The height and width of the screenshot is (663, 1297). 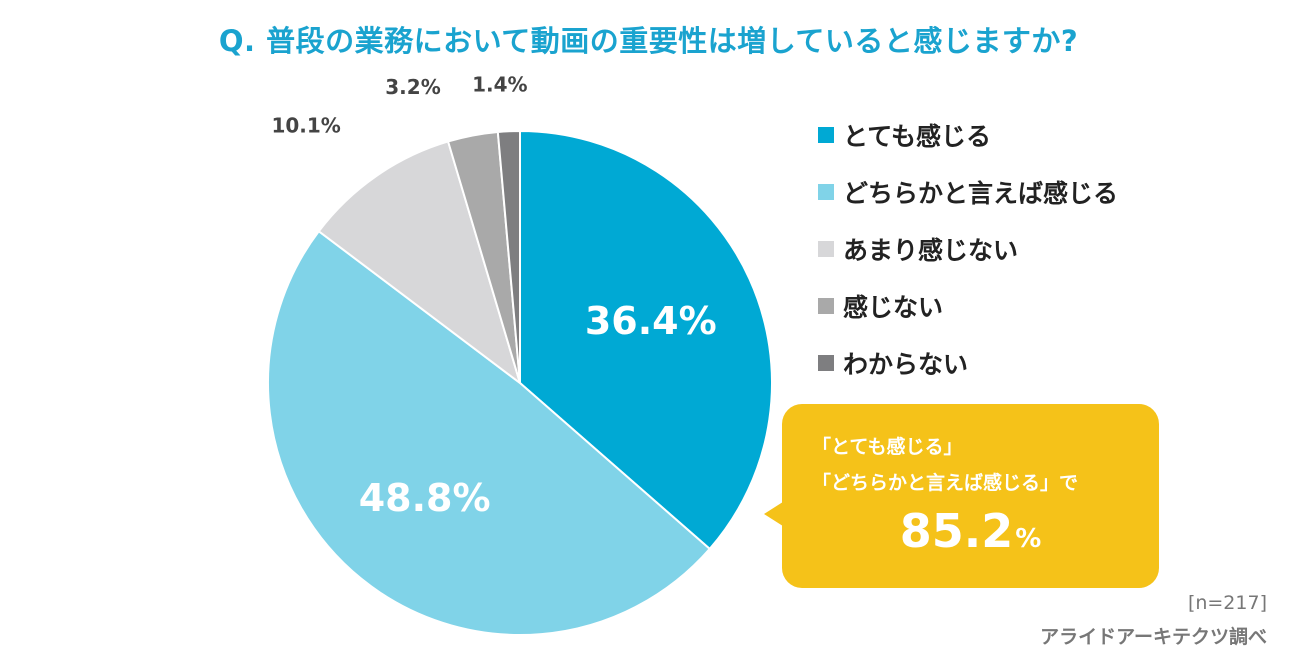 I want to click on slice-label-very: 36.4%, so click(x=651, y=321).